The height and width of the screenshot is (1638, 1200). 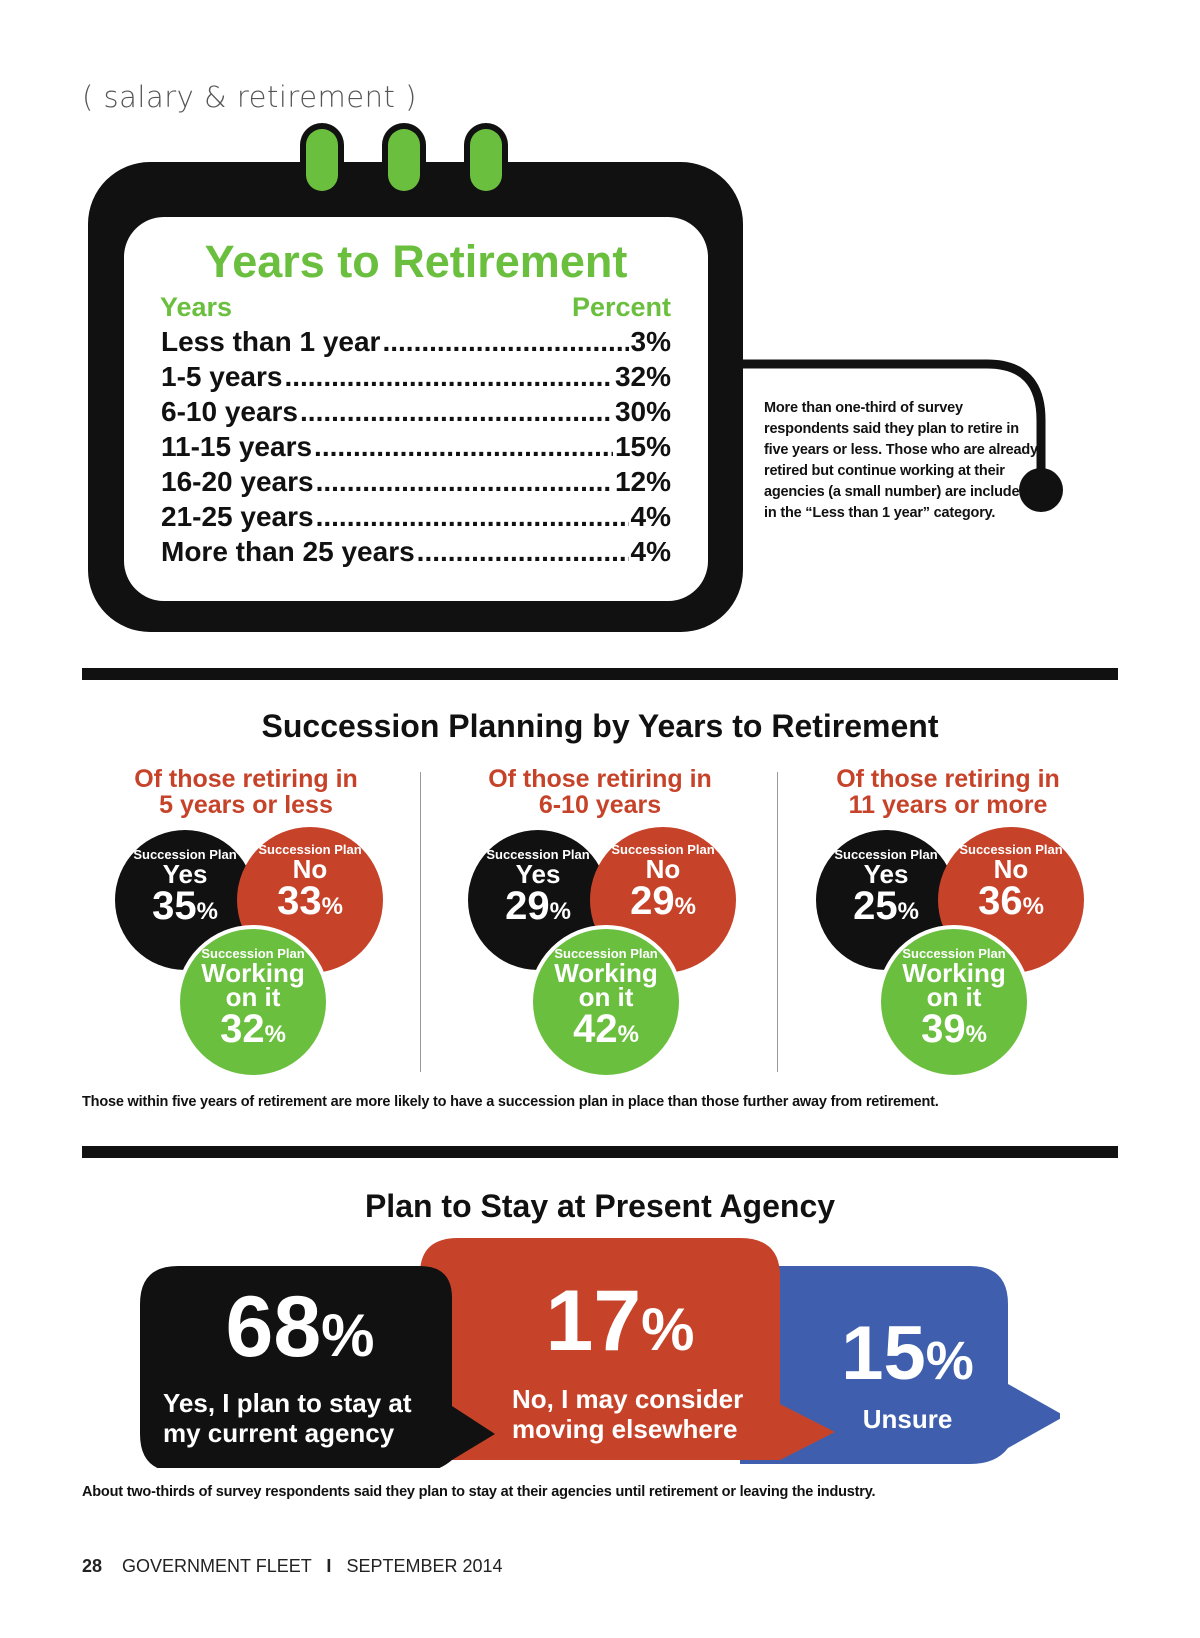 I want to click on stay-banner, so click(x=600, y=1353).